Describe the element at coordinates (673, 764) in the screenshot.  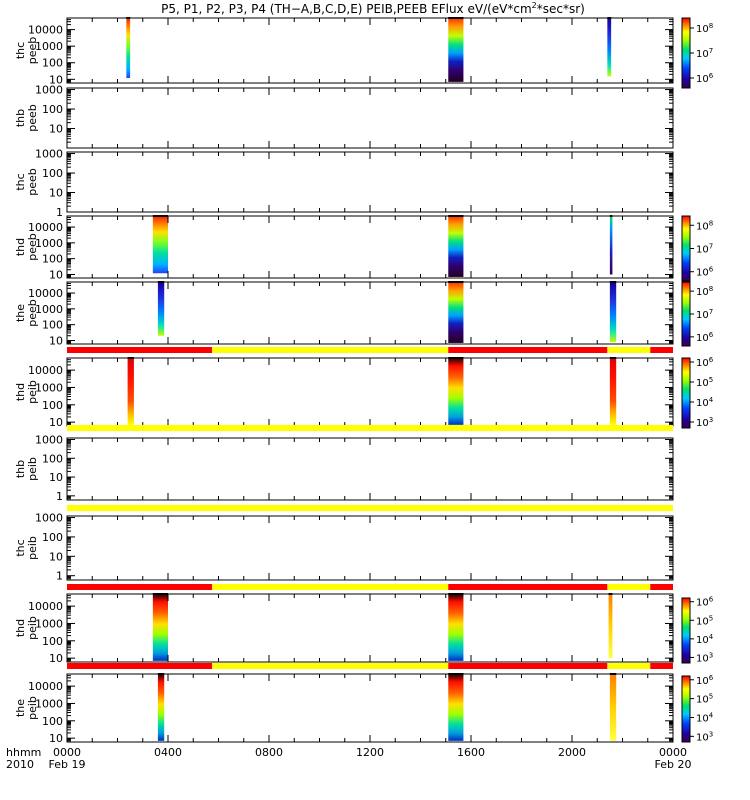
I see `x-date-label: Feb 20` at that location.